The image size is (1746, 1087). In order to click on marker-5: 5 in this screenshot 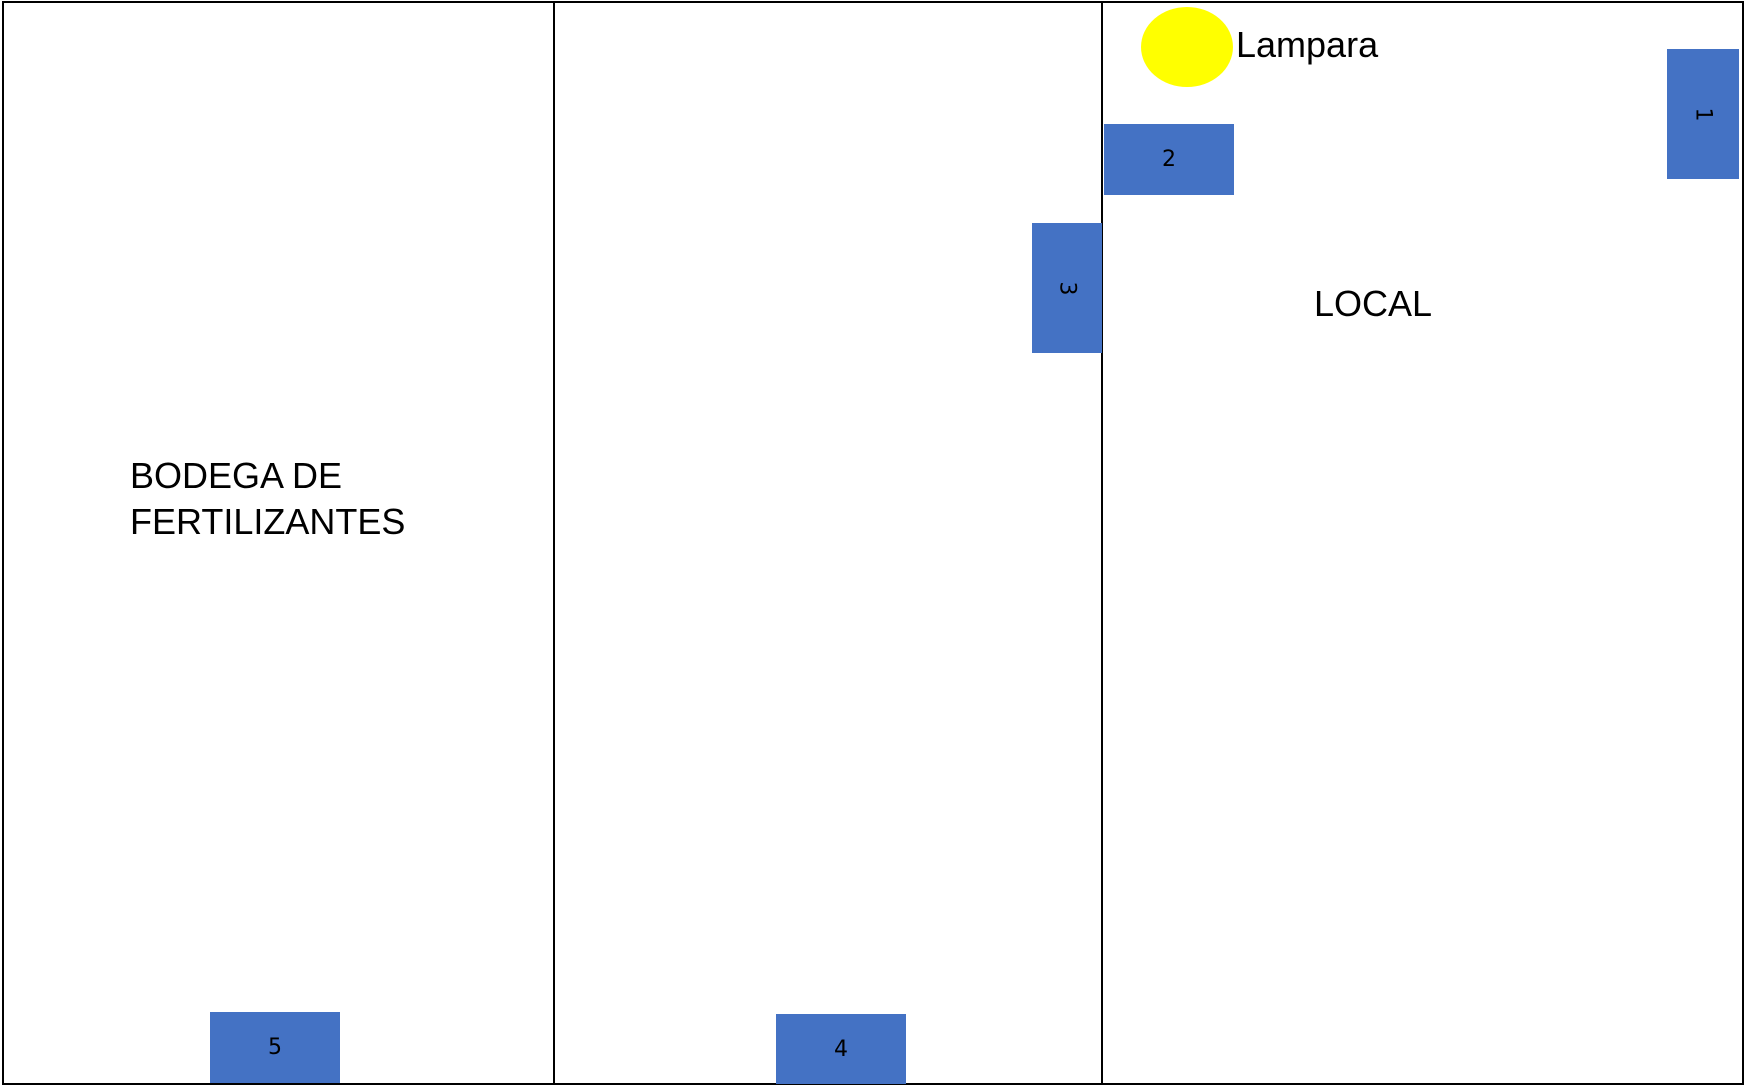, I will do `click(275, 1047)`.